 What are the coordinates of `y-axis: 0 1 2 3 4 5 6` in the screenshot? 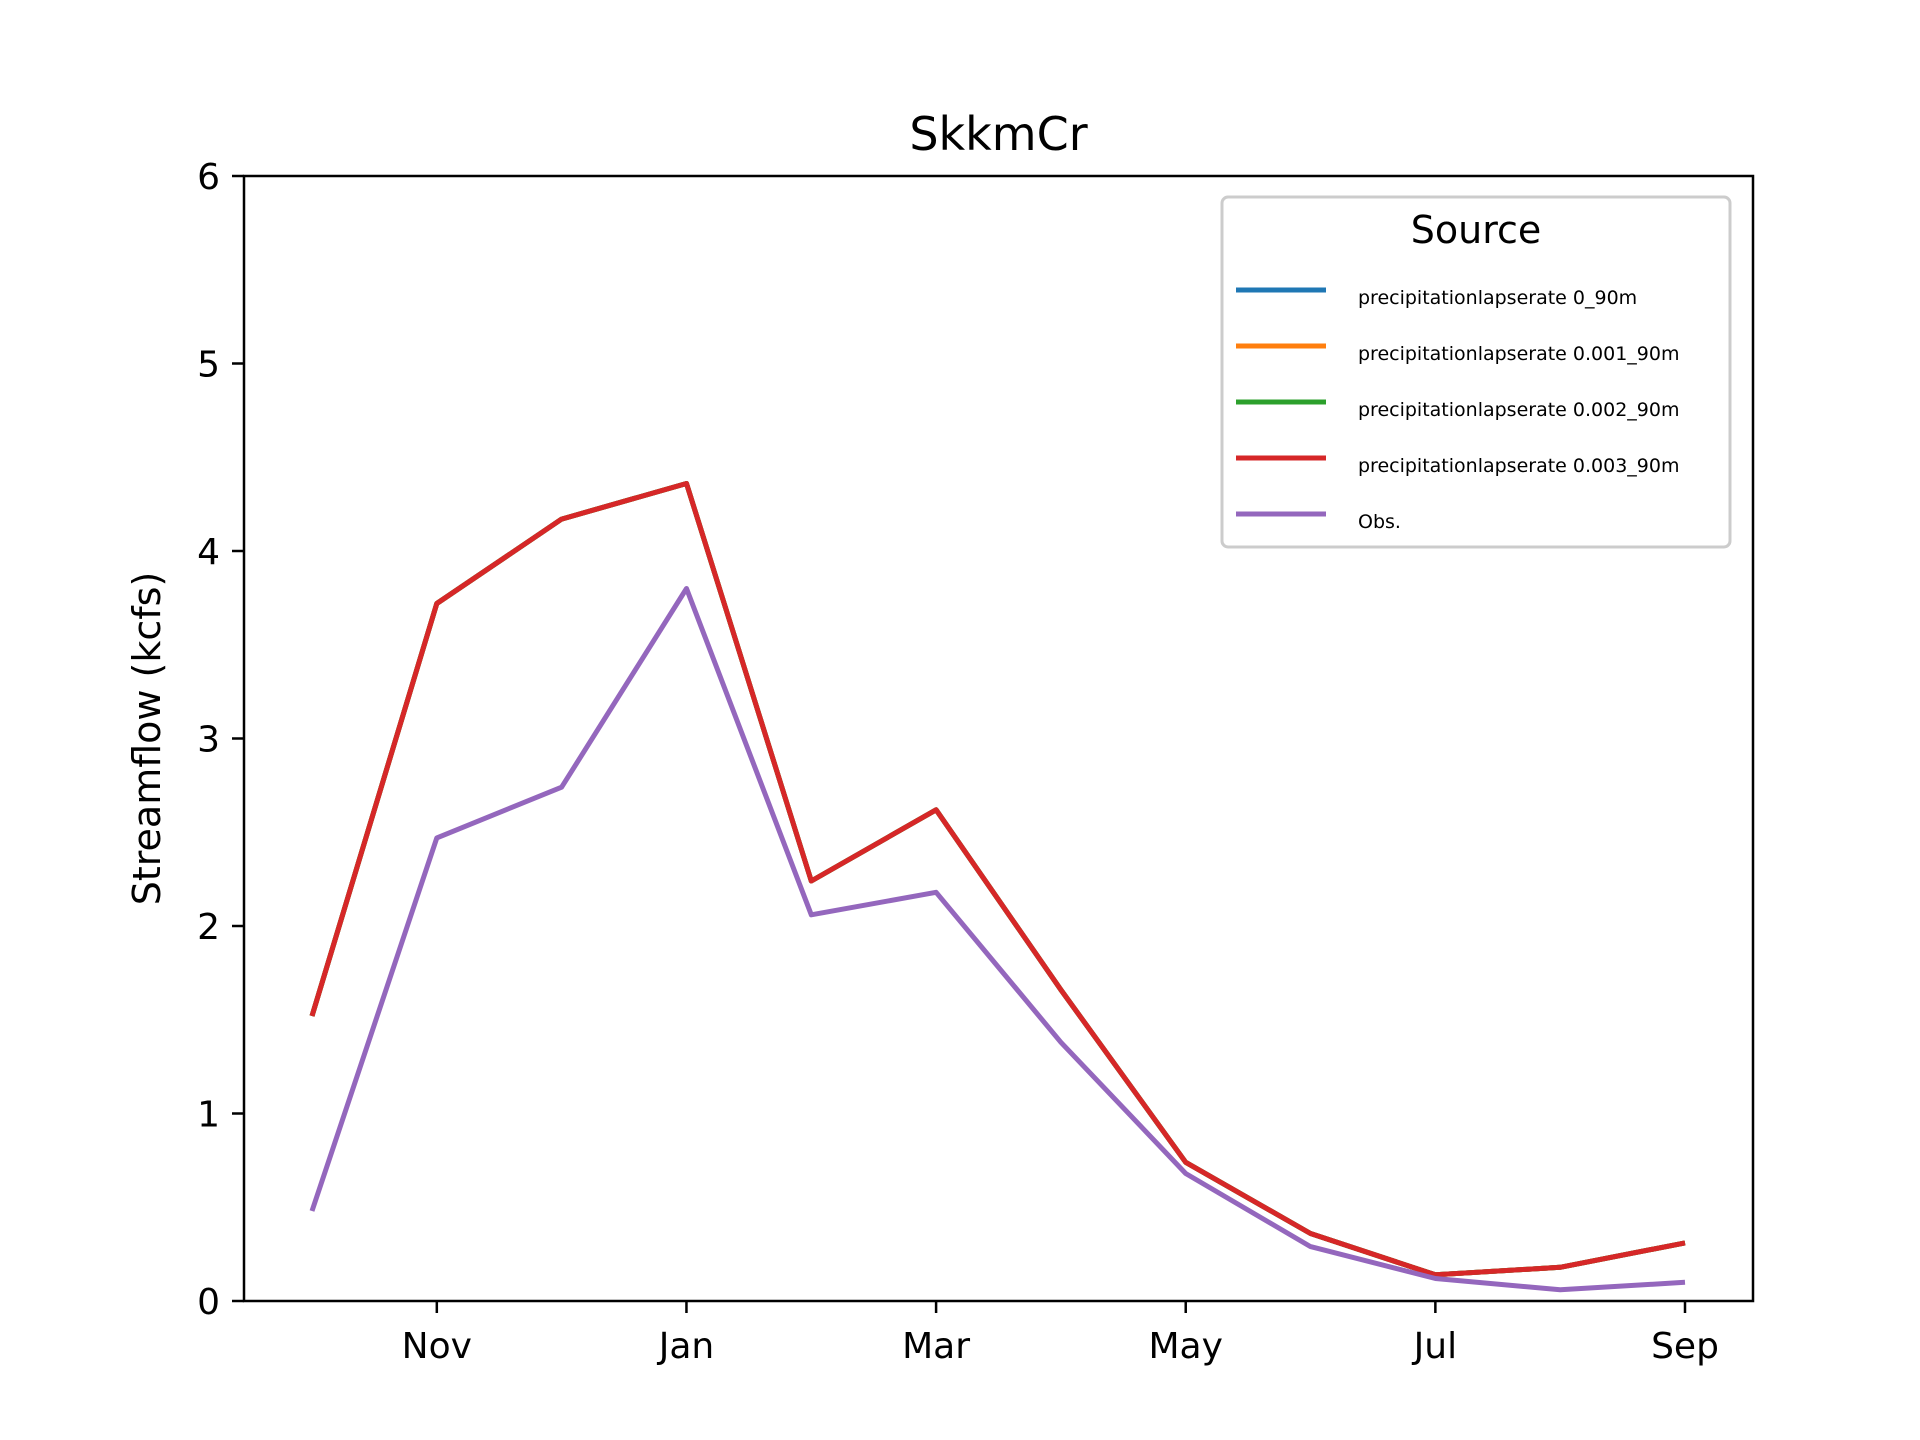 It's located at (220, 740).